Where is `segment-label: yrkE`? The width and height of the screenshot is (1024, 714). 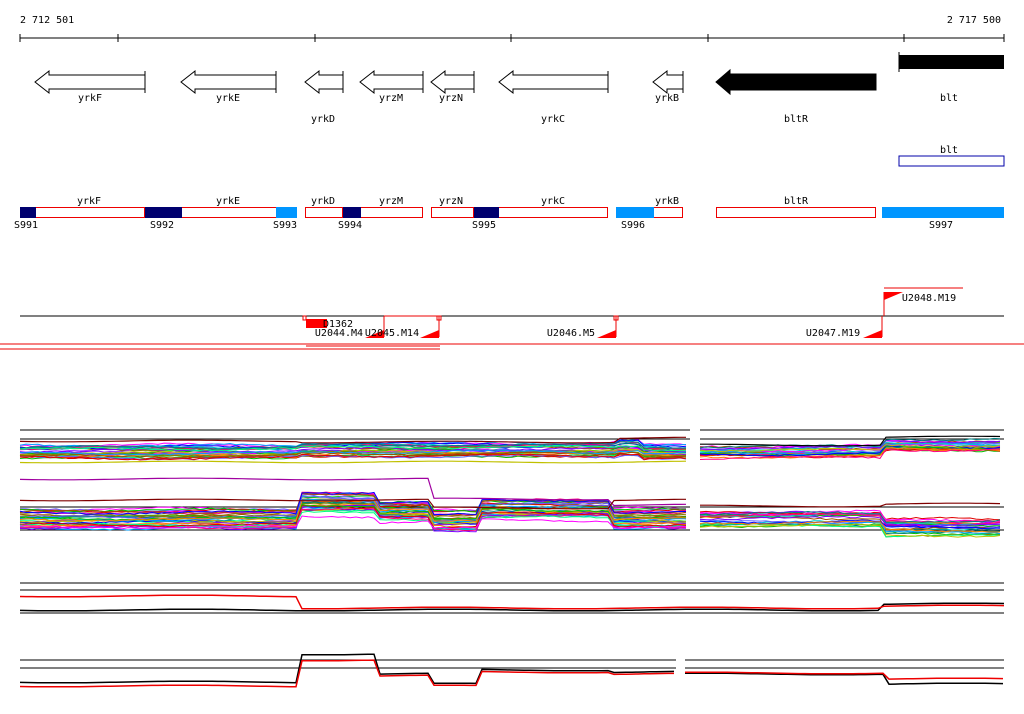 segment-label: yrkE is located at coordinates (228, 201).